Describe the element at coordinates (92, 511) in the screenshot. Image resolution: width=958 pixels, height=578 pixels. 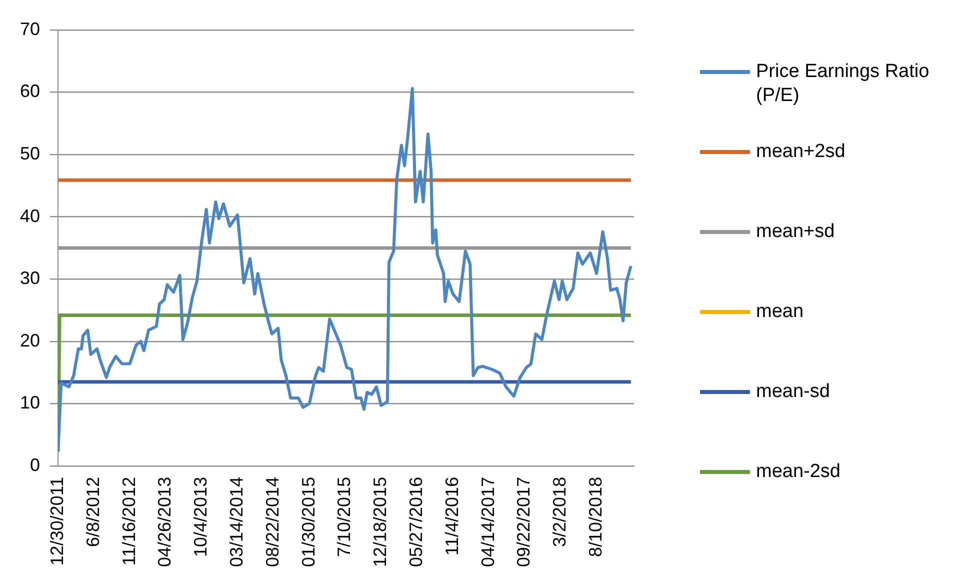
I see `x-tick-label: 6/8/2012` at that location.